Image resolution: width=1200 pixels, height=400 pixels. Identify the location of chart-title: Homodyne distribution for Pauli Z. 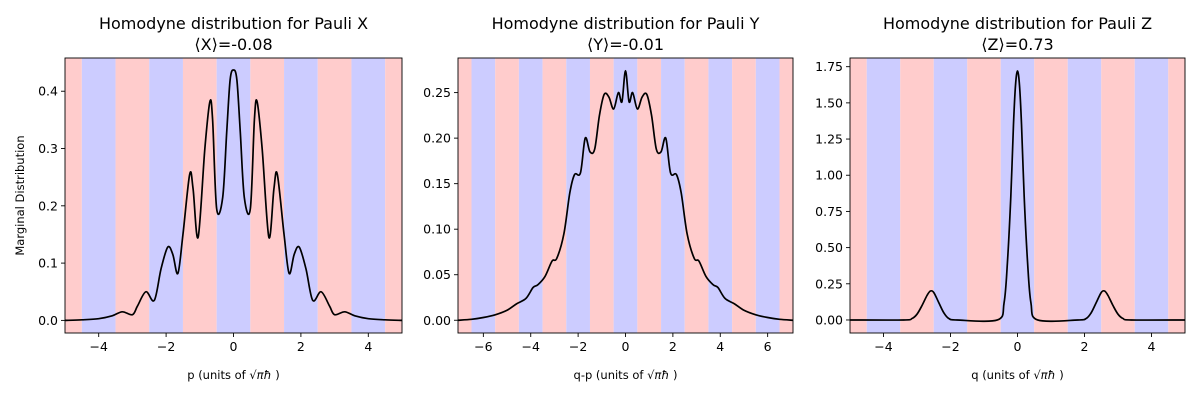
(1017, 23).